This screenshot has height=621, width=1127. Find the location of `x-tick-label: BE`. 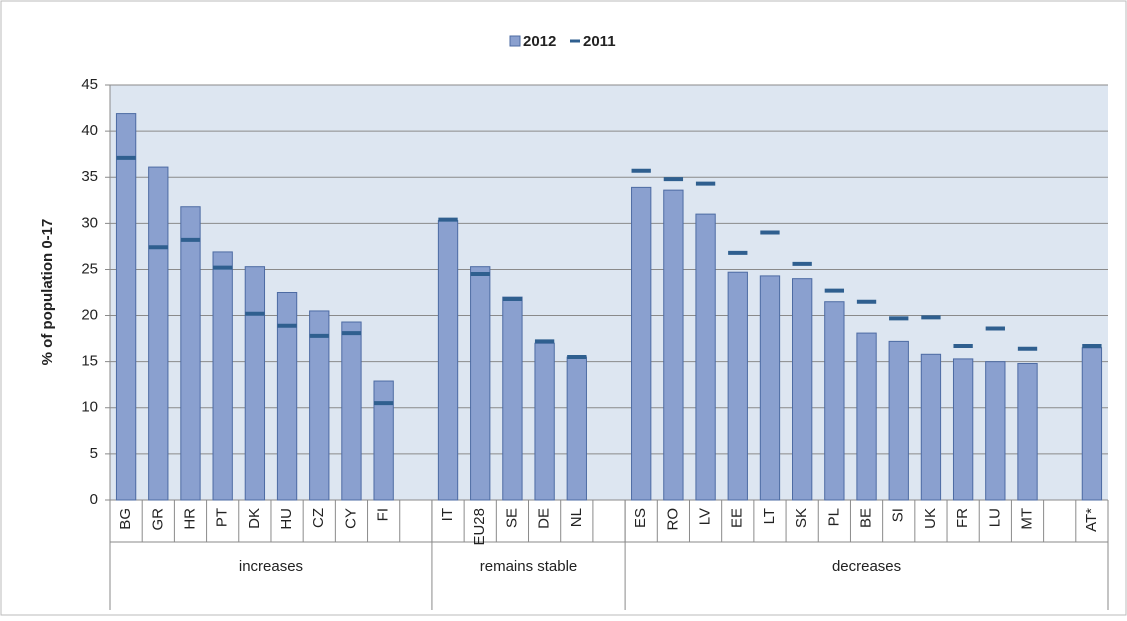

x-tick-label: BE is located at coordinates (866, 518).